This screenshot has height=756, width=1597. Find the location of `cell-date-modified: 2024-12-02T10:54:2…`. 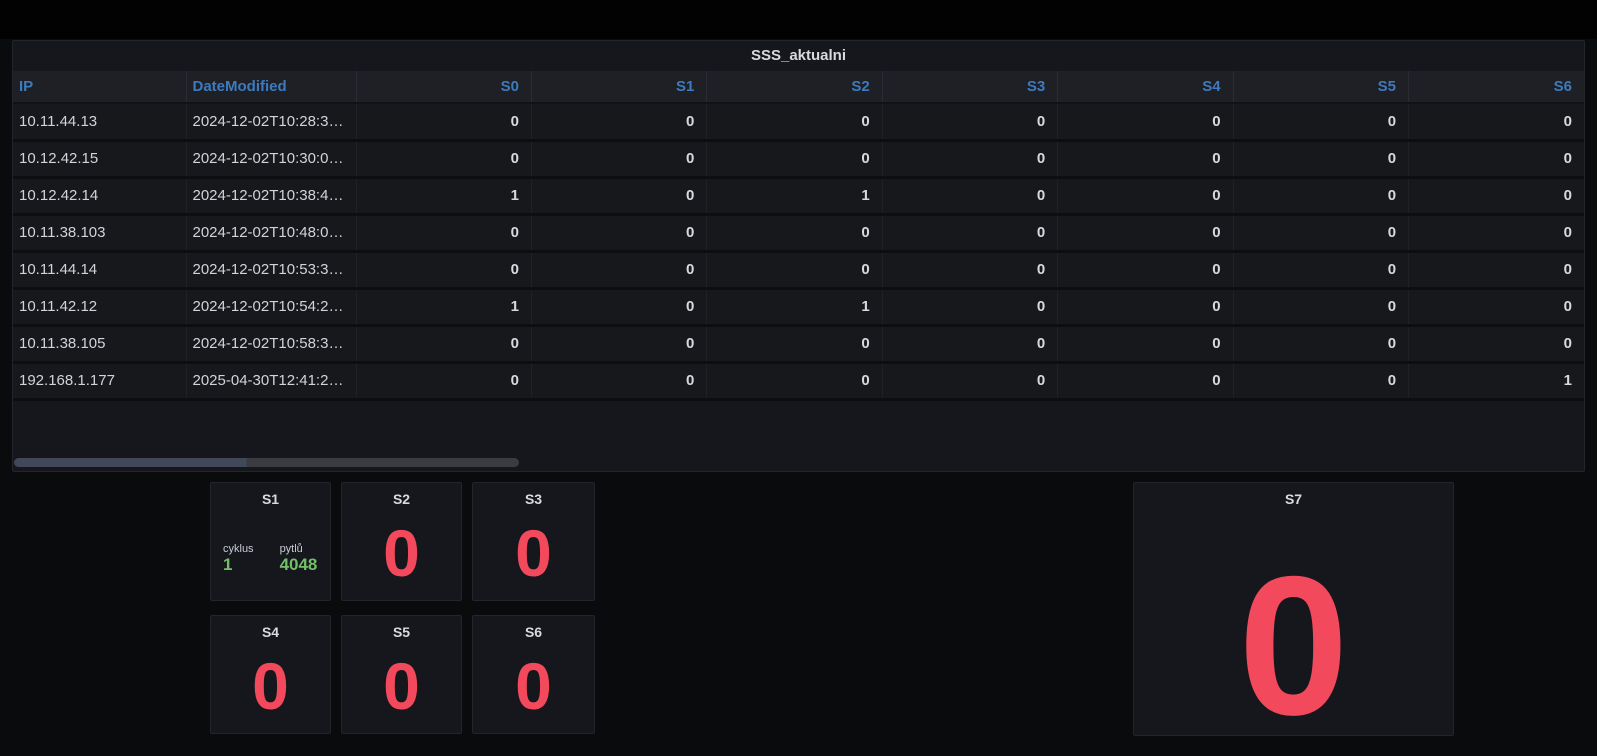

cell-date-modified: 2024-12-02T10:54:2… is located at coordinates (271, 307).